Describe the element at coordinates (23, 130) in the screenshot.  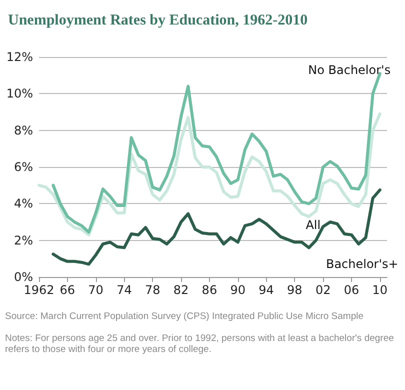
I see `y-tick-label: 8%` at that location.